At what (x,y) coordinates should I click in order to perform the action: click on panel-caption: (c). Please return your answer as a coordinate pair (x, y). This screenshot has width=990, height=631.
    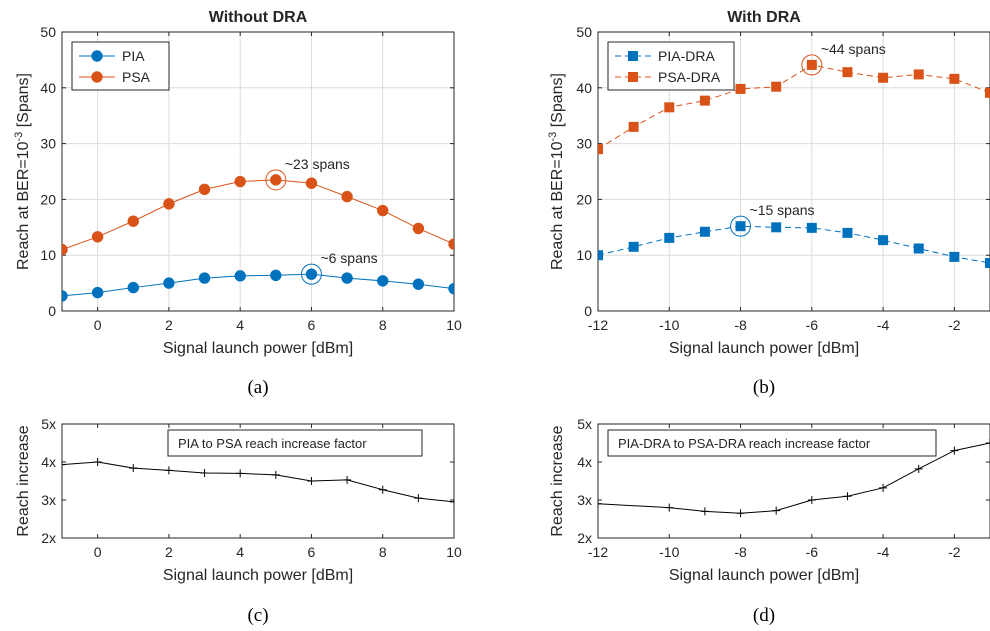
    Looking at the image, I should click on (257, 615).